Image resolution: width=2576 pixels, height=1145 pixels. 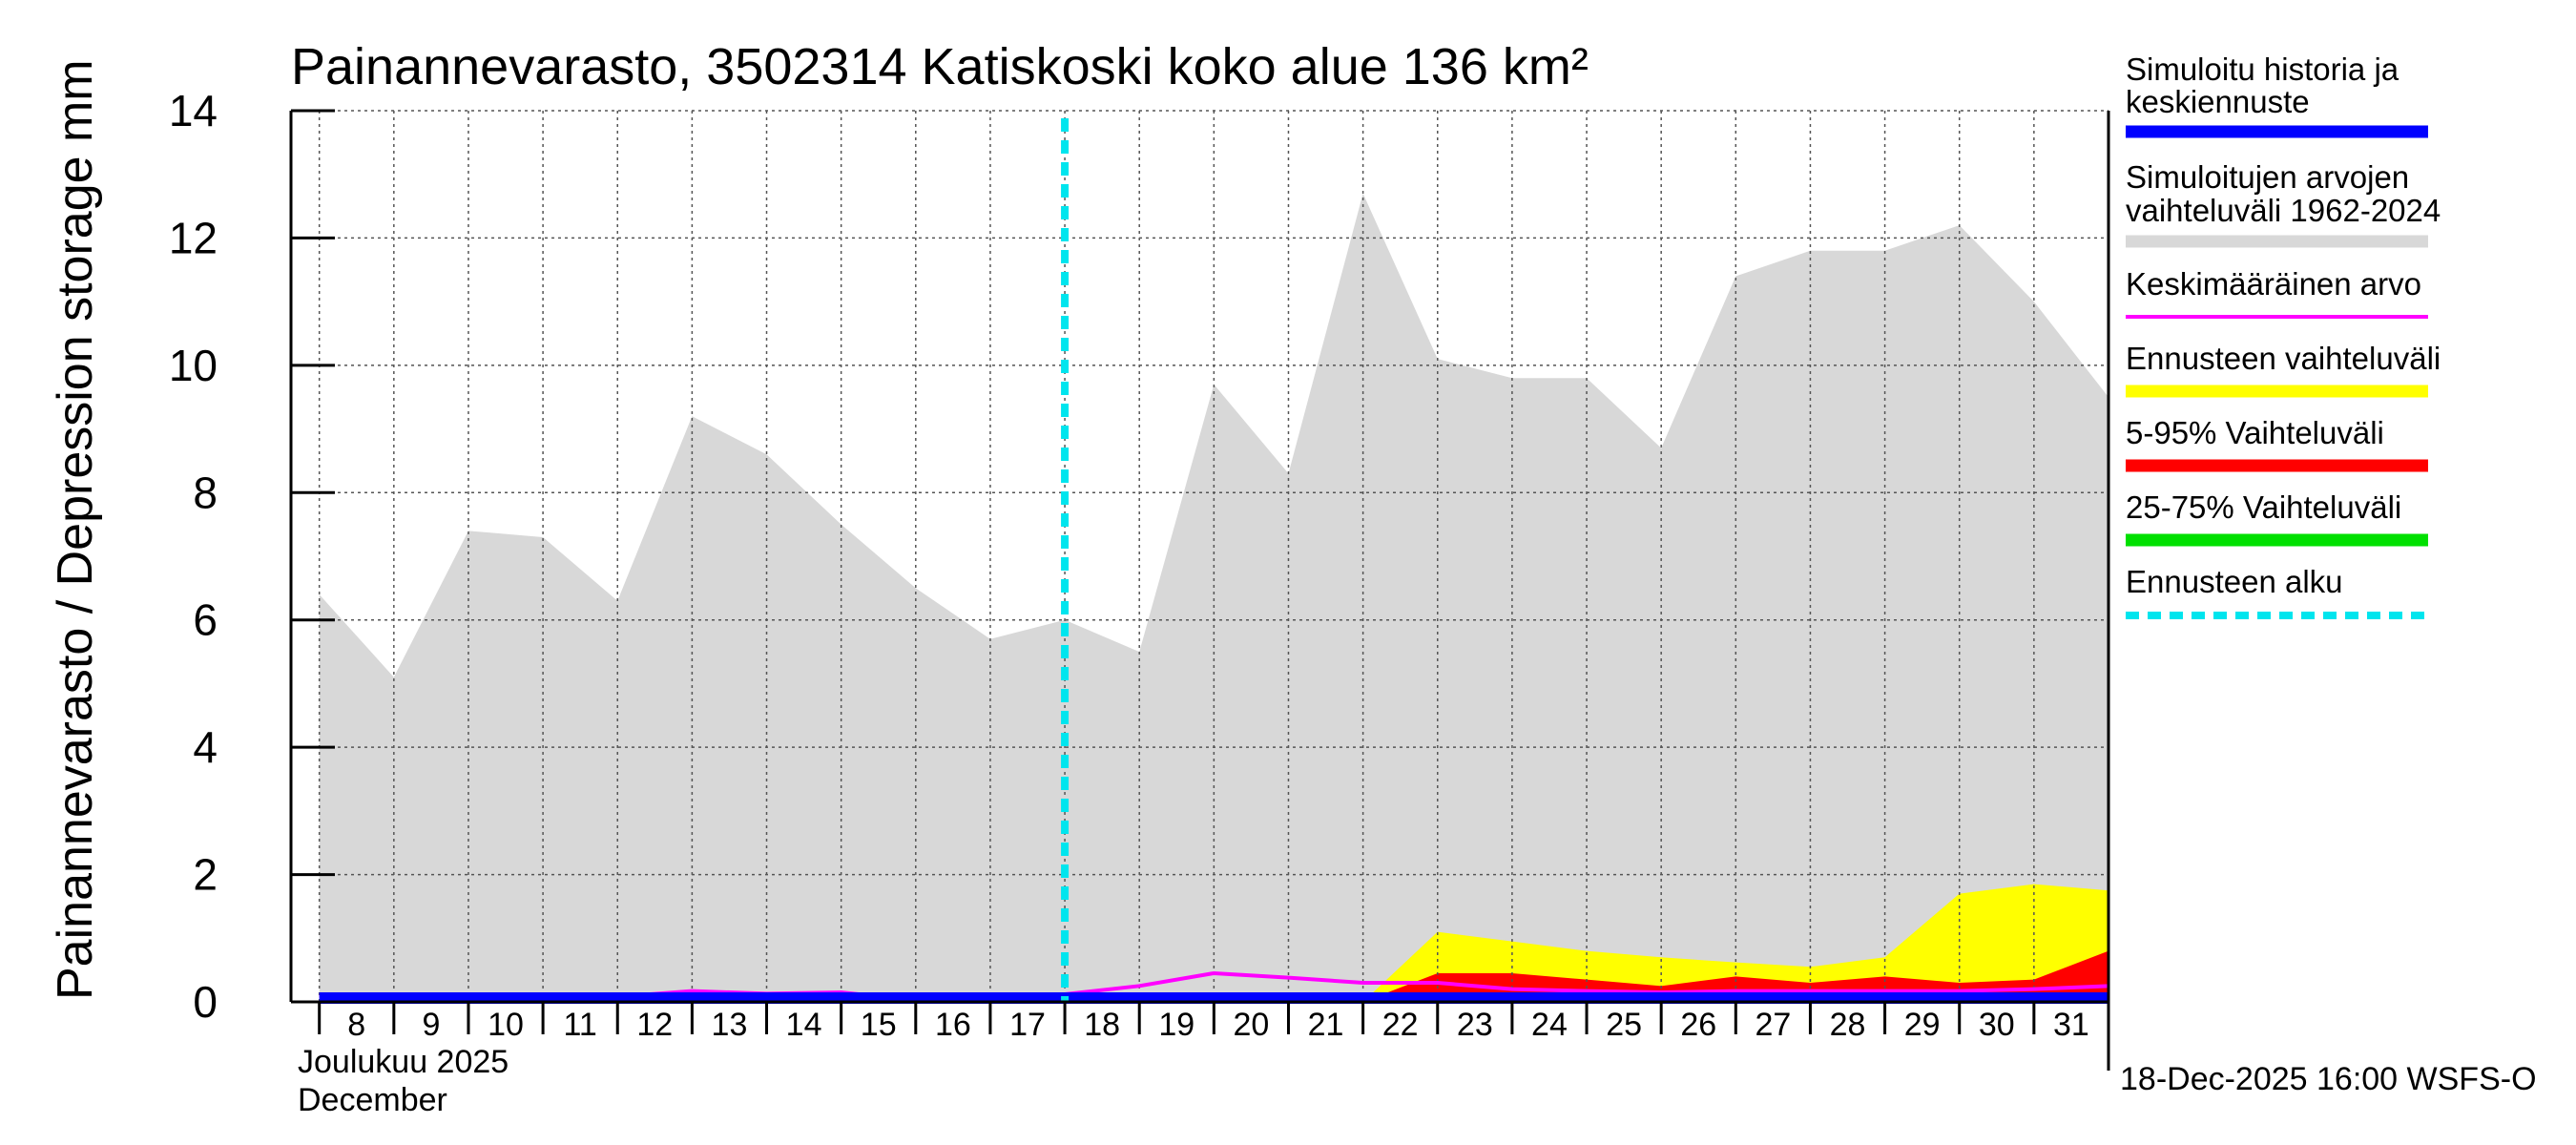 What do you see at coordinates (730, 1025) in the screenshot?
I see `x-tick-label-13: 13` at bounding box center [730, 1025].